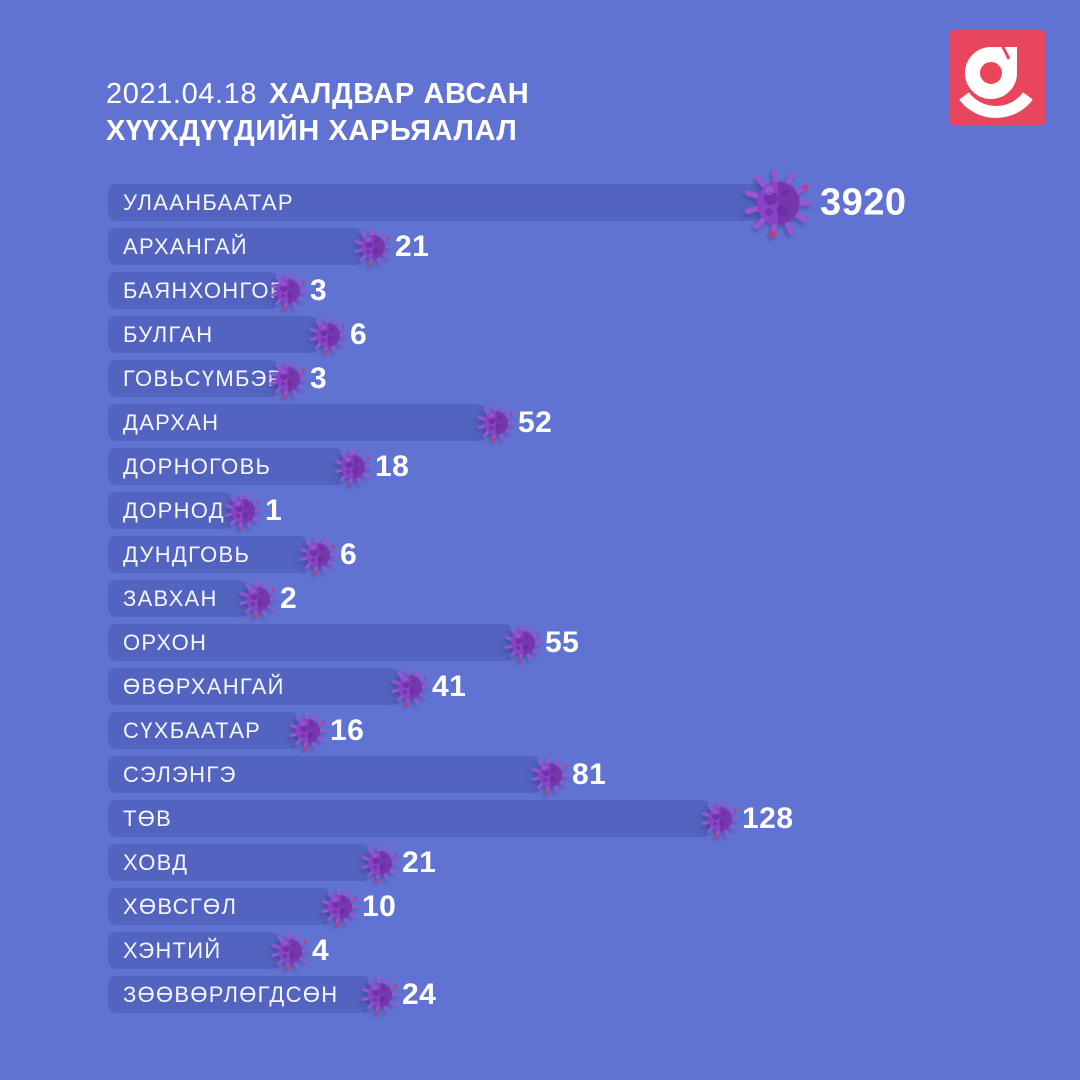 The image size is (1080, 1080). Describe the element at coordinates (192, 730) in the screenshot. I see `region-label: СҮХБААТАР` at that location.